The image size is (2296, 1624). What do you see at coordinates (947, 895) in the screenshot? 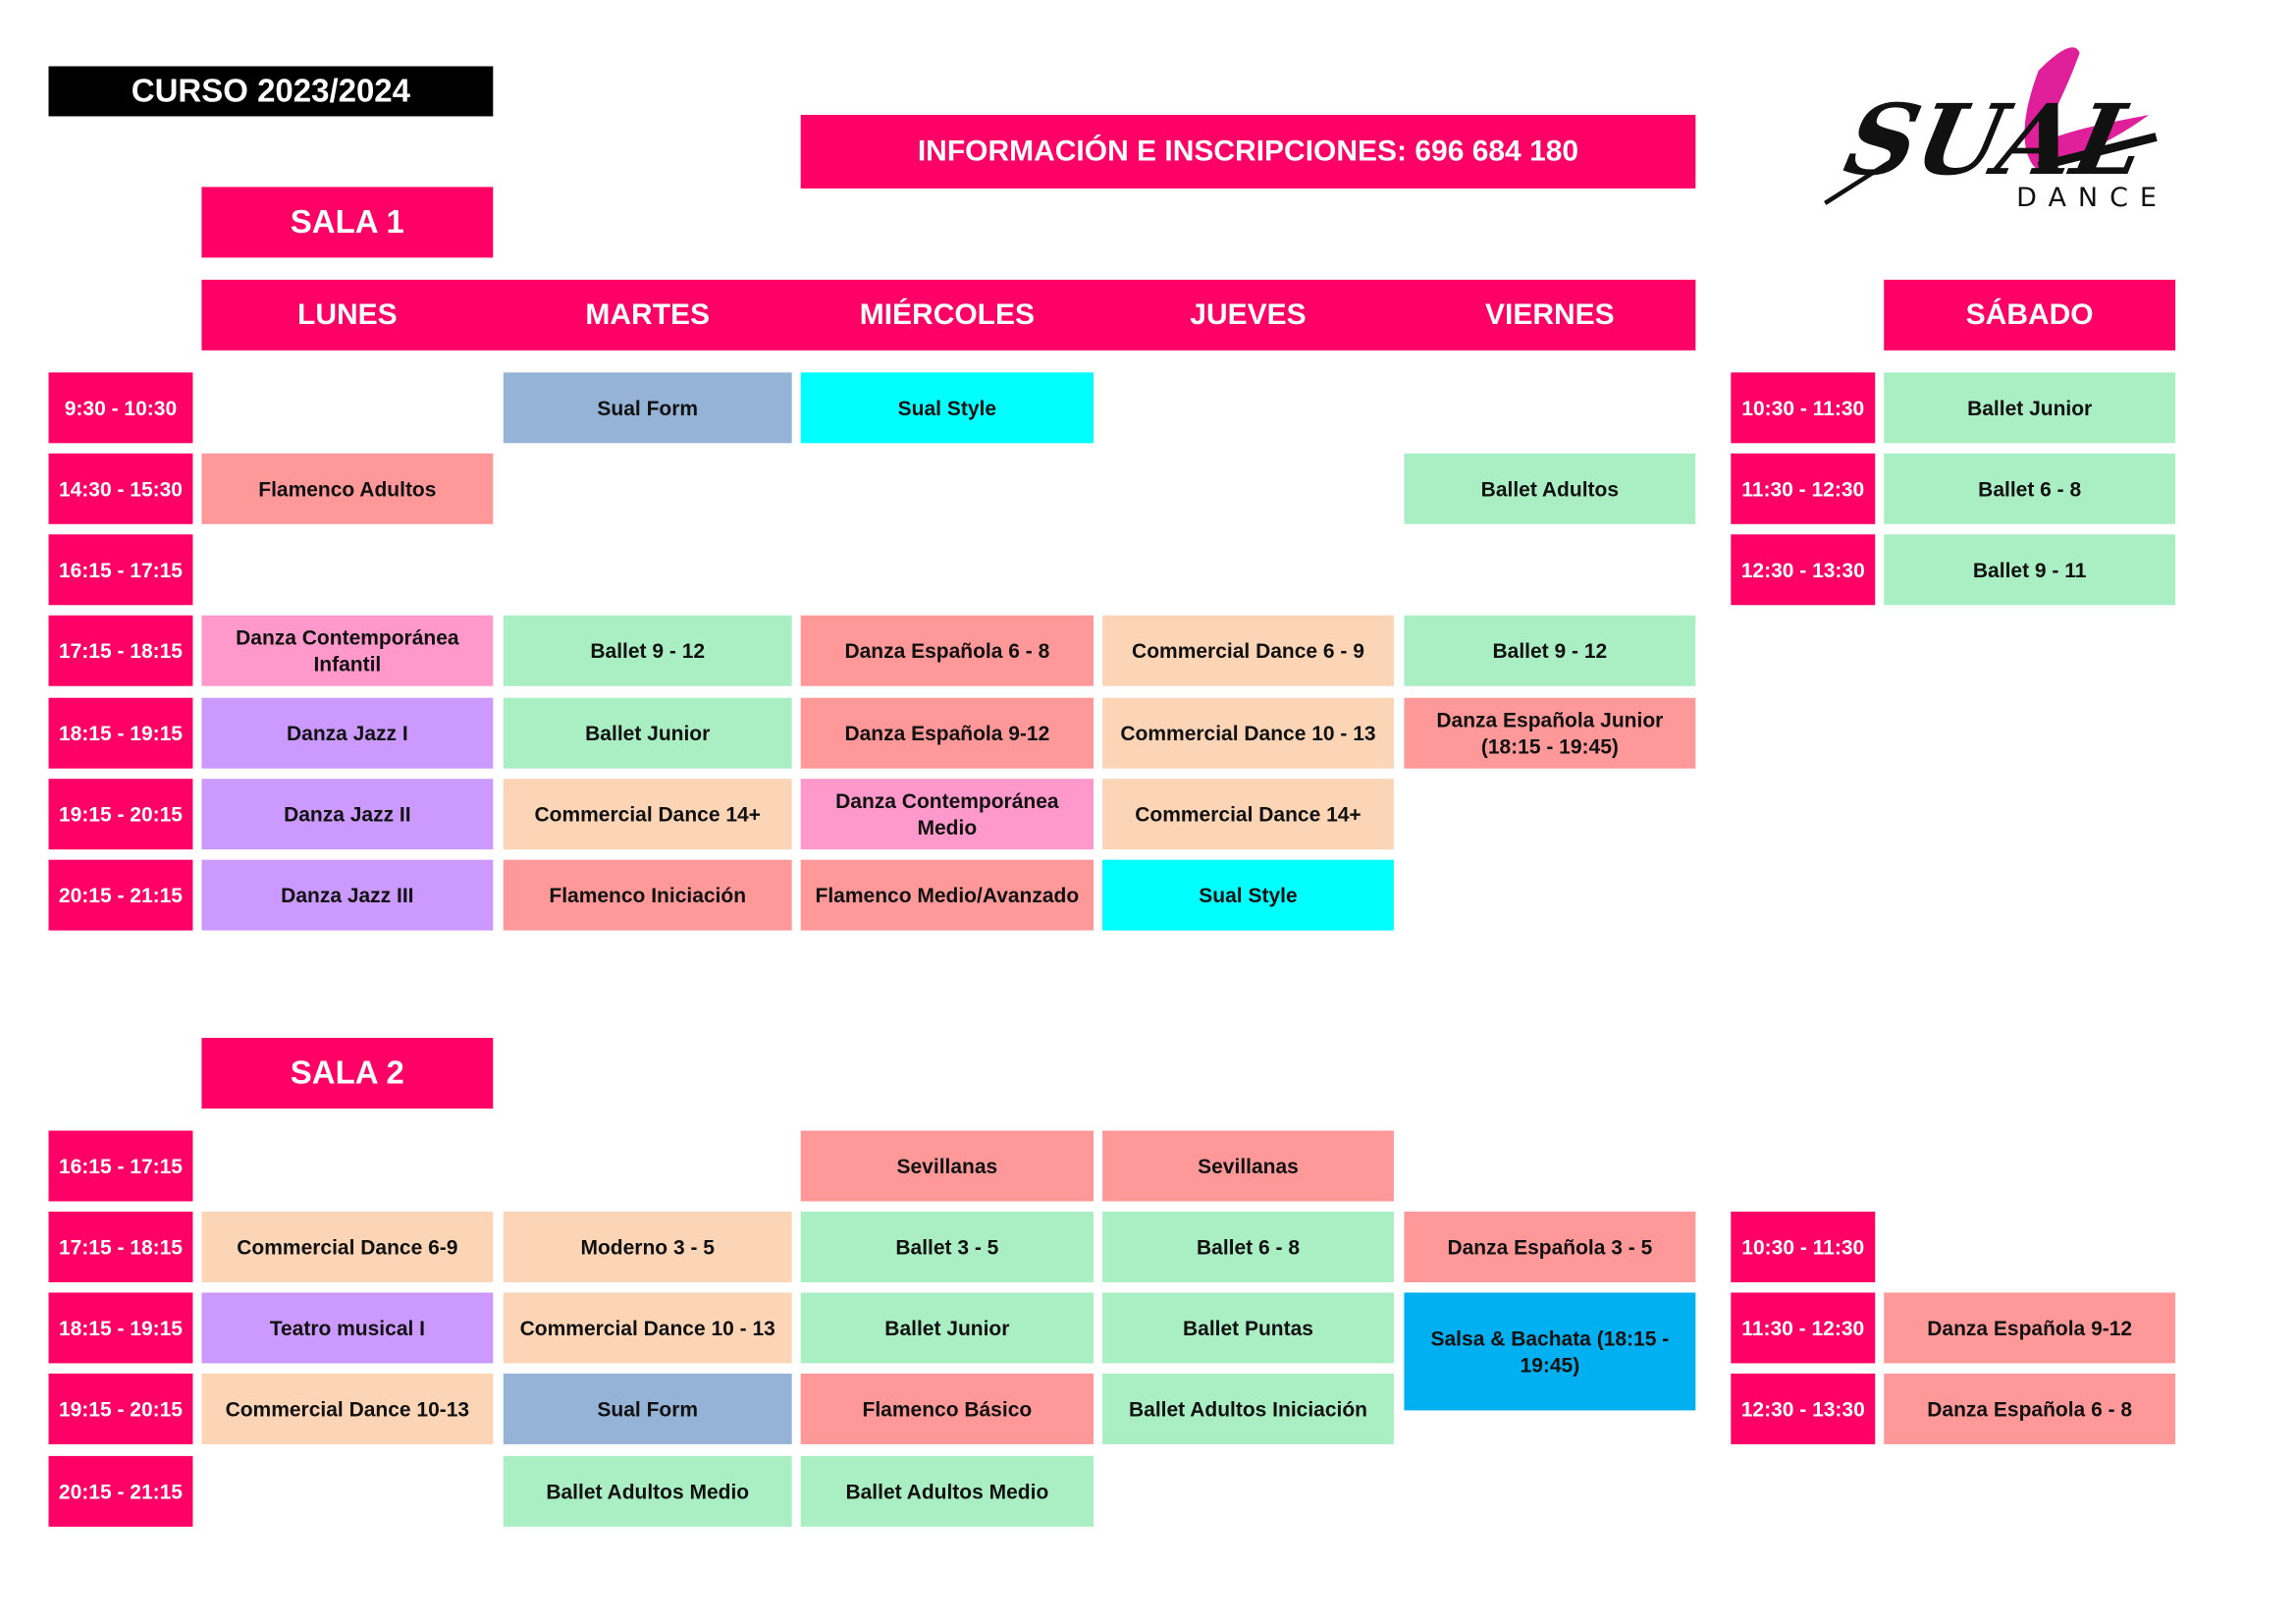
I see `class-cell: Flamenco Medio/Avanzado` at bounding box center [947, 895].